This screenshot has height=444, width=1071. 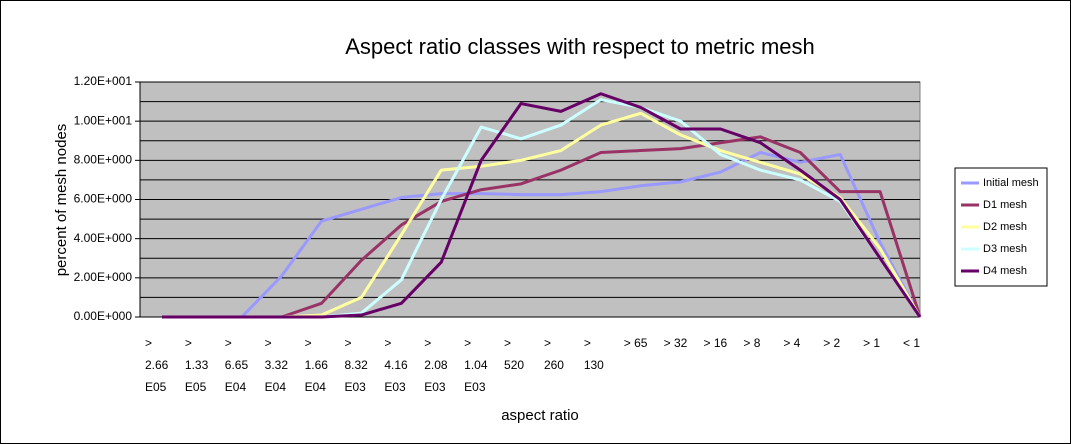 What do you see at coordinates (675, 343) in the screenshot?
I see `x-tick-label: > 32` at bounding box center [675, 343].